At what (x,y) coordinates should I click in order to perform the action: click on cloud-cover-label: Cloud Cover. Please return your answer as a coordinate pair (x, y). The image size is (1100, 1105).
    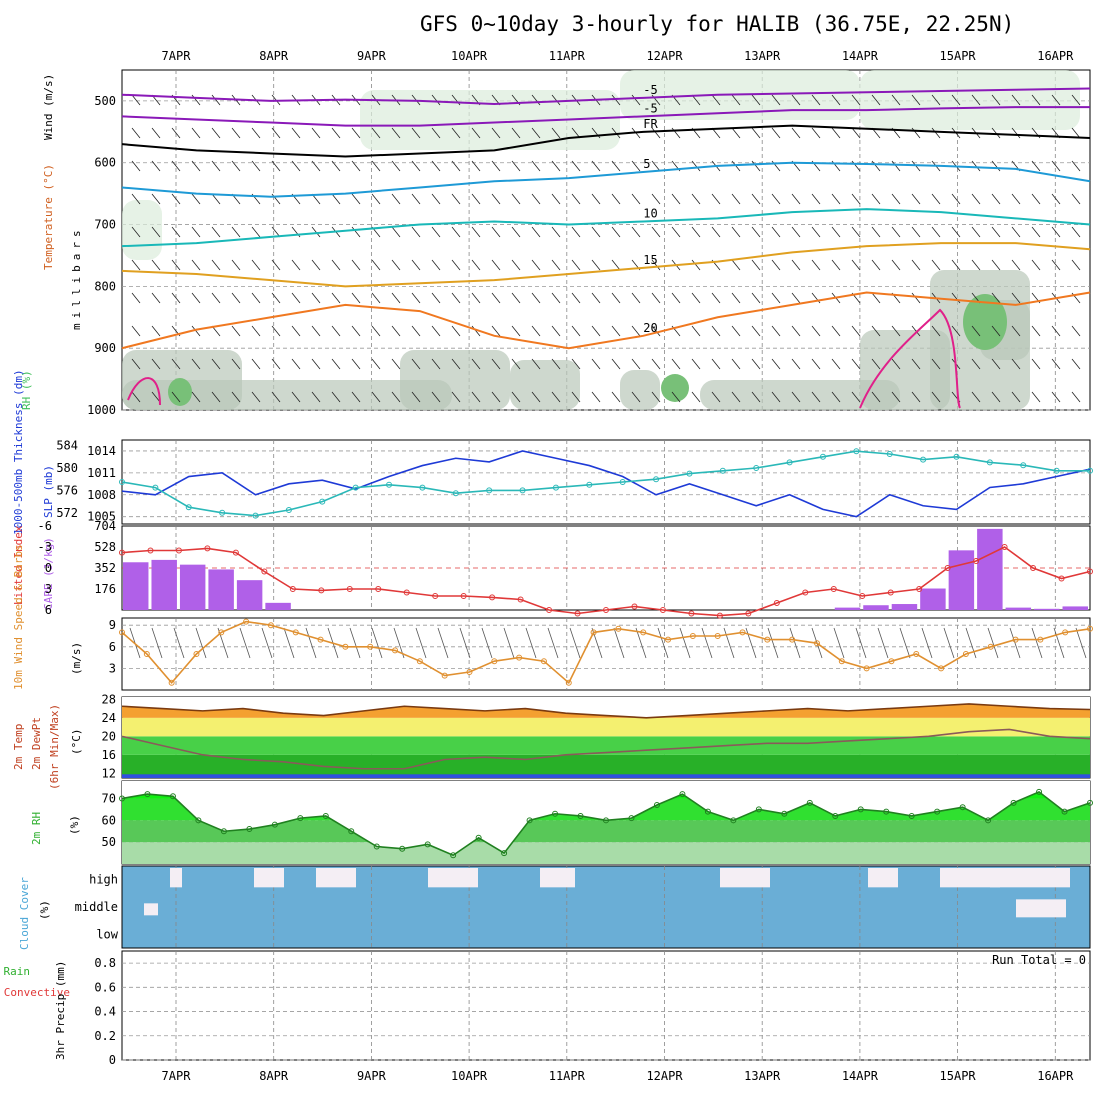
    Looking at the image, I should click on (24, 913).